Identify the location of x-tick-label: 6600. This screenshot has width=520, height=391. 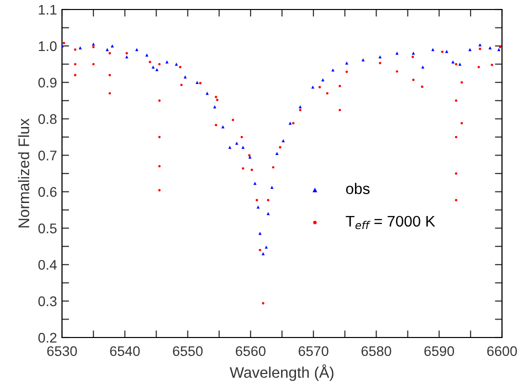
(502, 351).